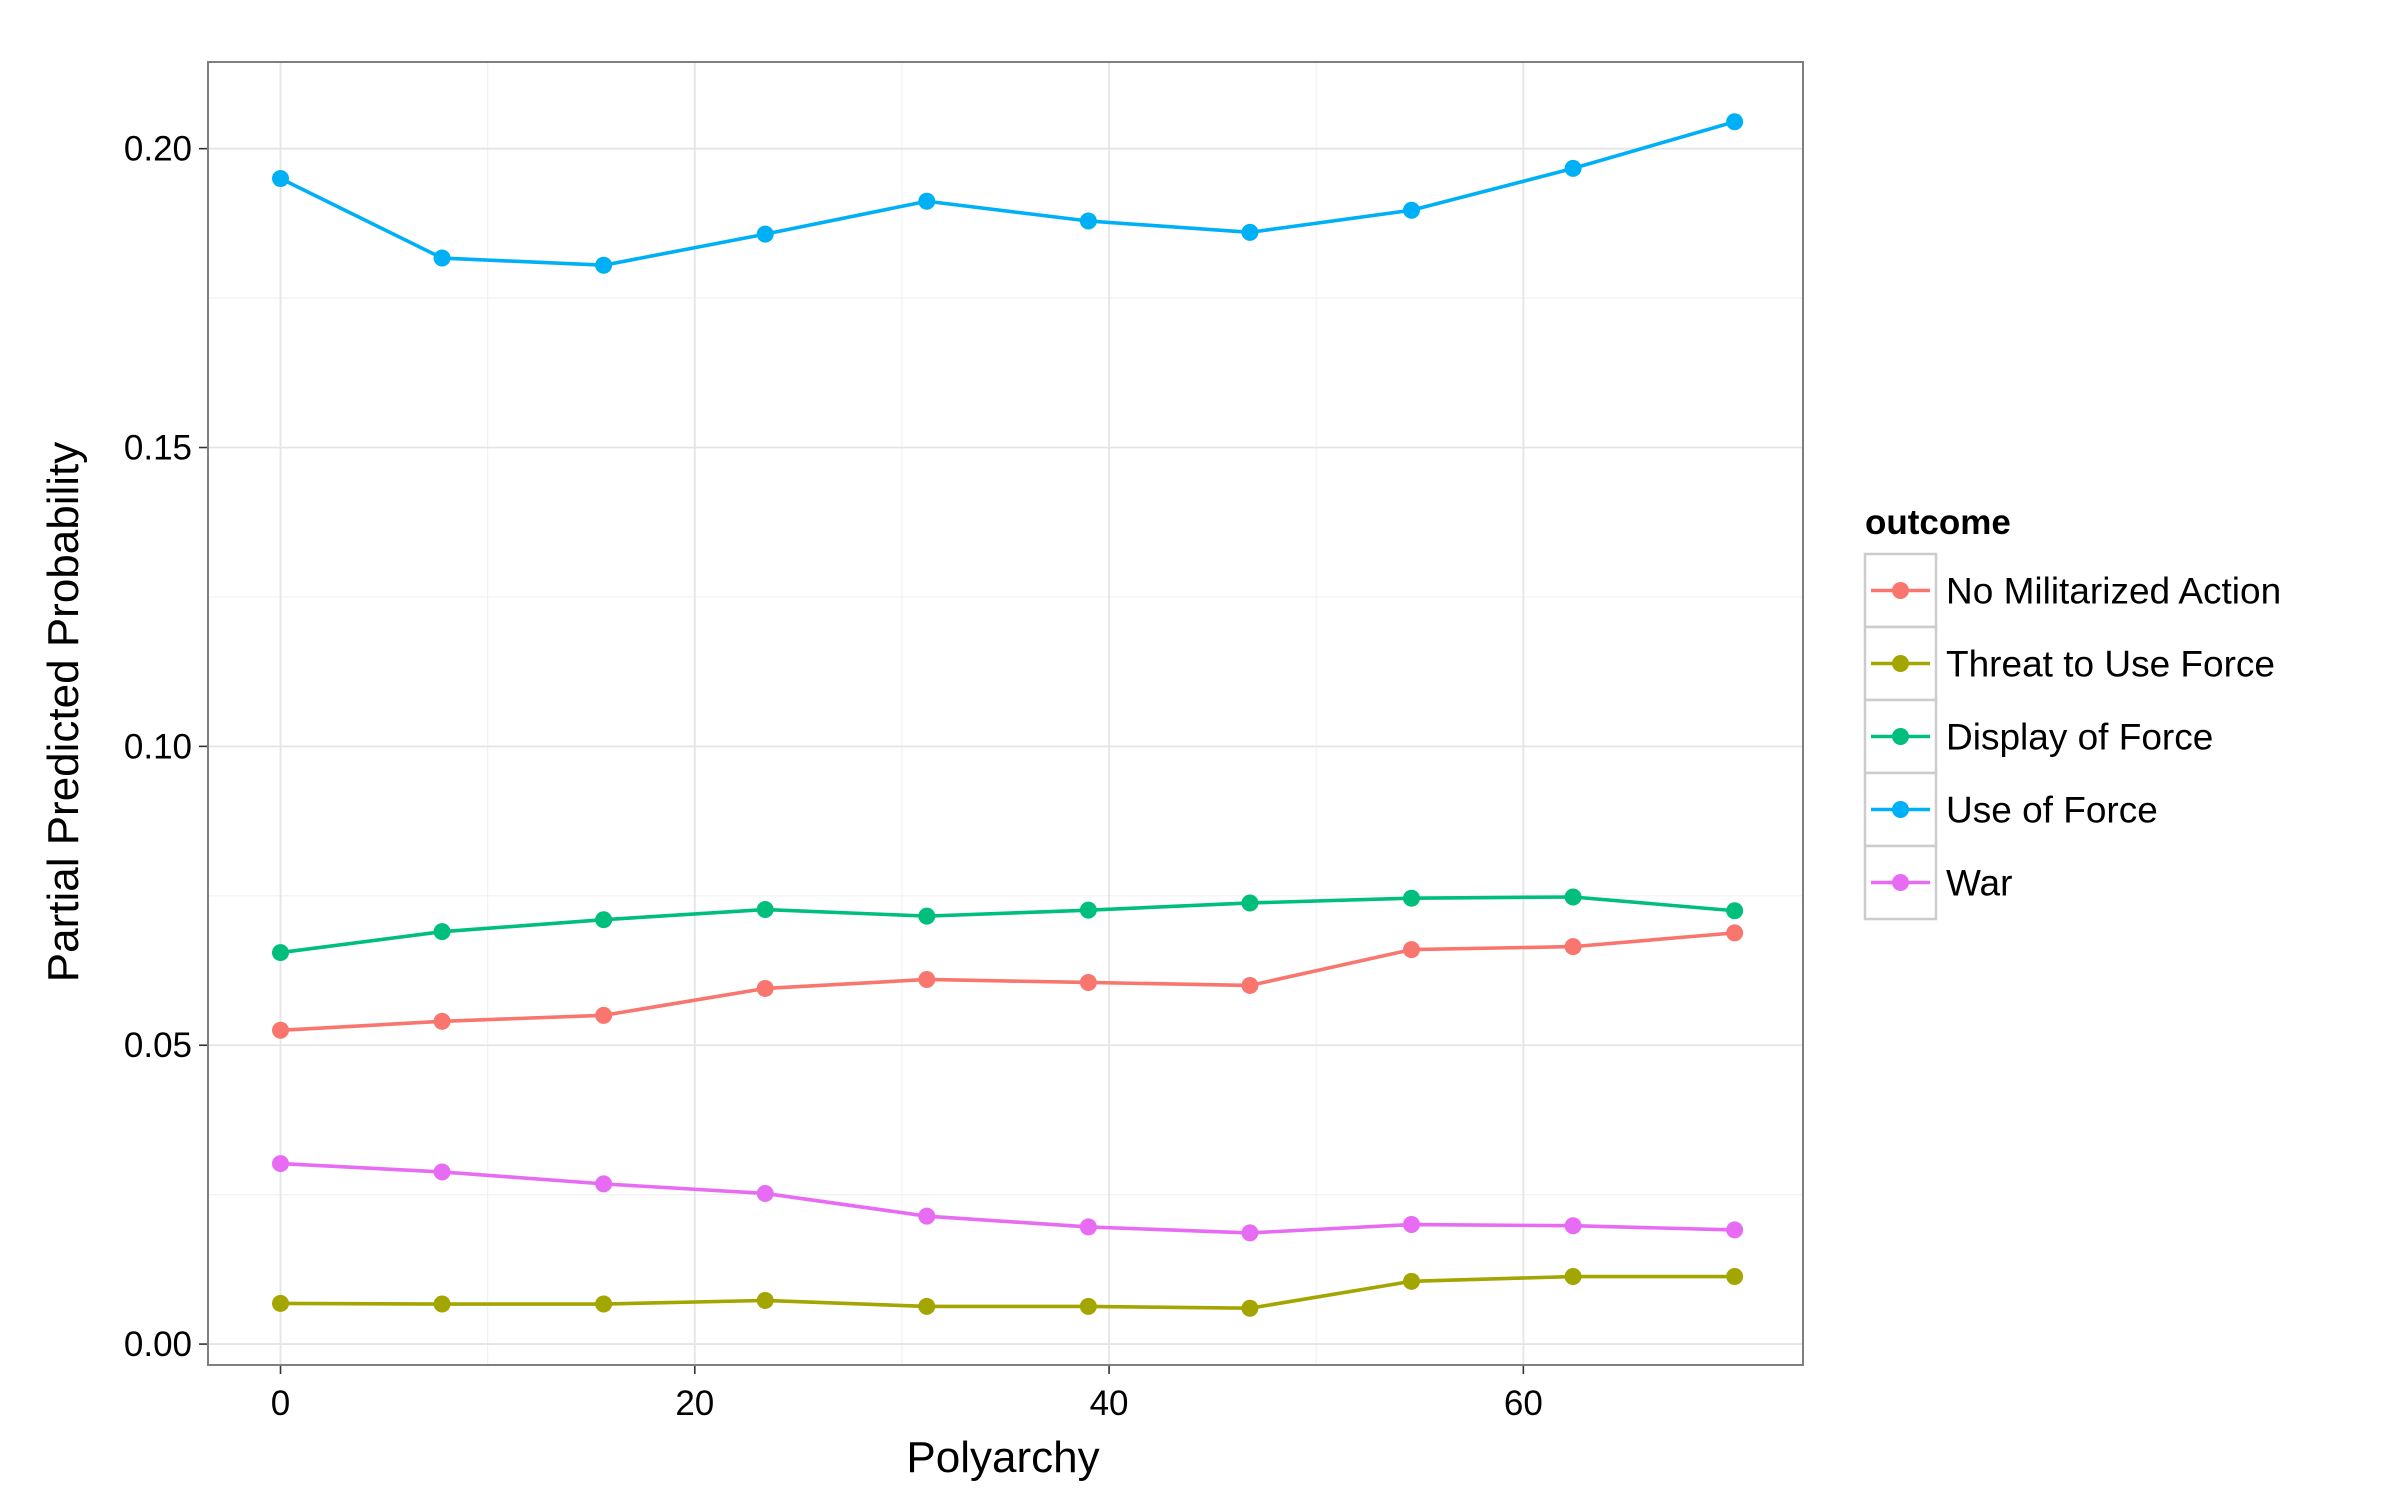  What do you see at coordinates (158, 448) in the screenshot?
I see `y-tick-label: 0.15` at bounding box center [158, 448].